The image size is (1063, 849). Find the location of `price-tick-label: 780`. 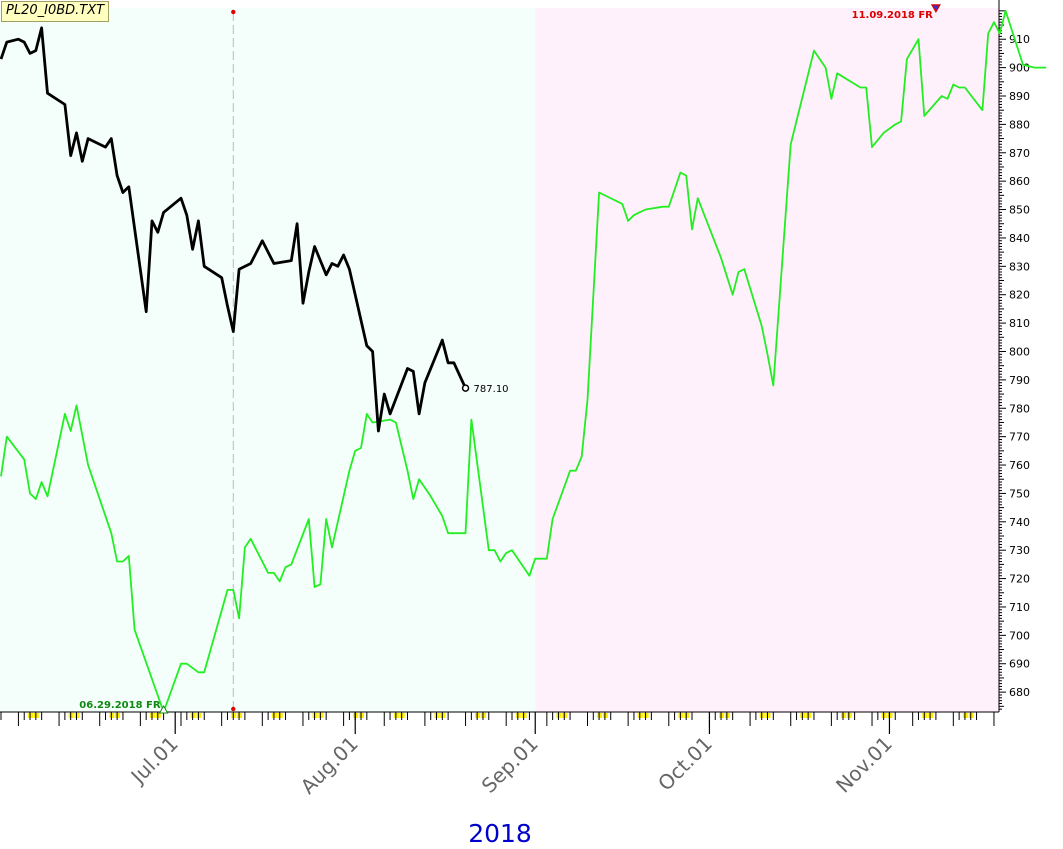

price-tick-label: 780 is located at coordinates (1019, 408).